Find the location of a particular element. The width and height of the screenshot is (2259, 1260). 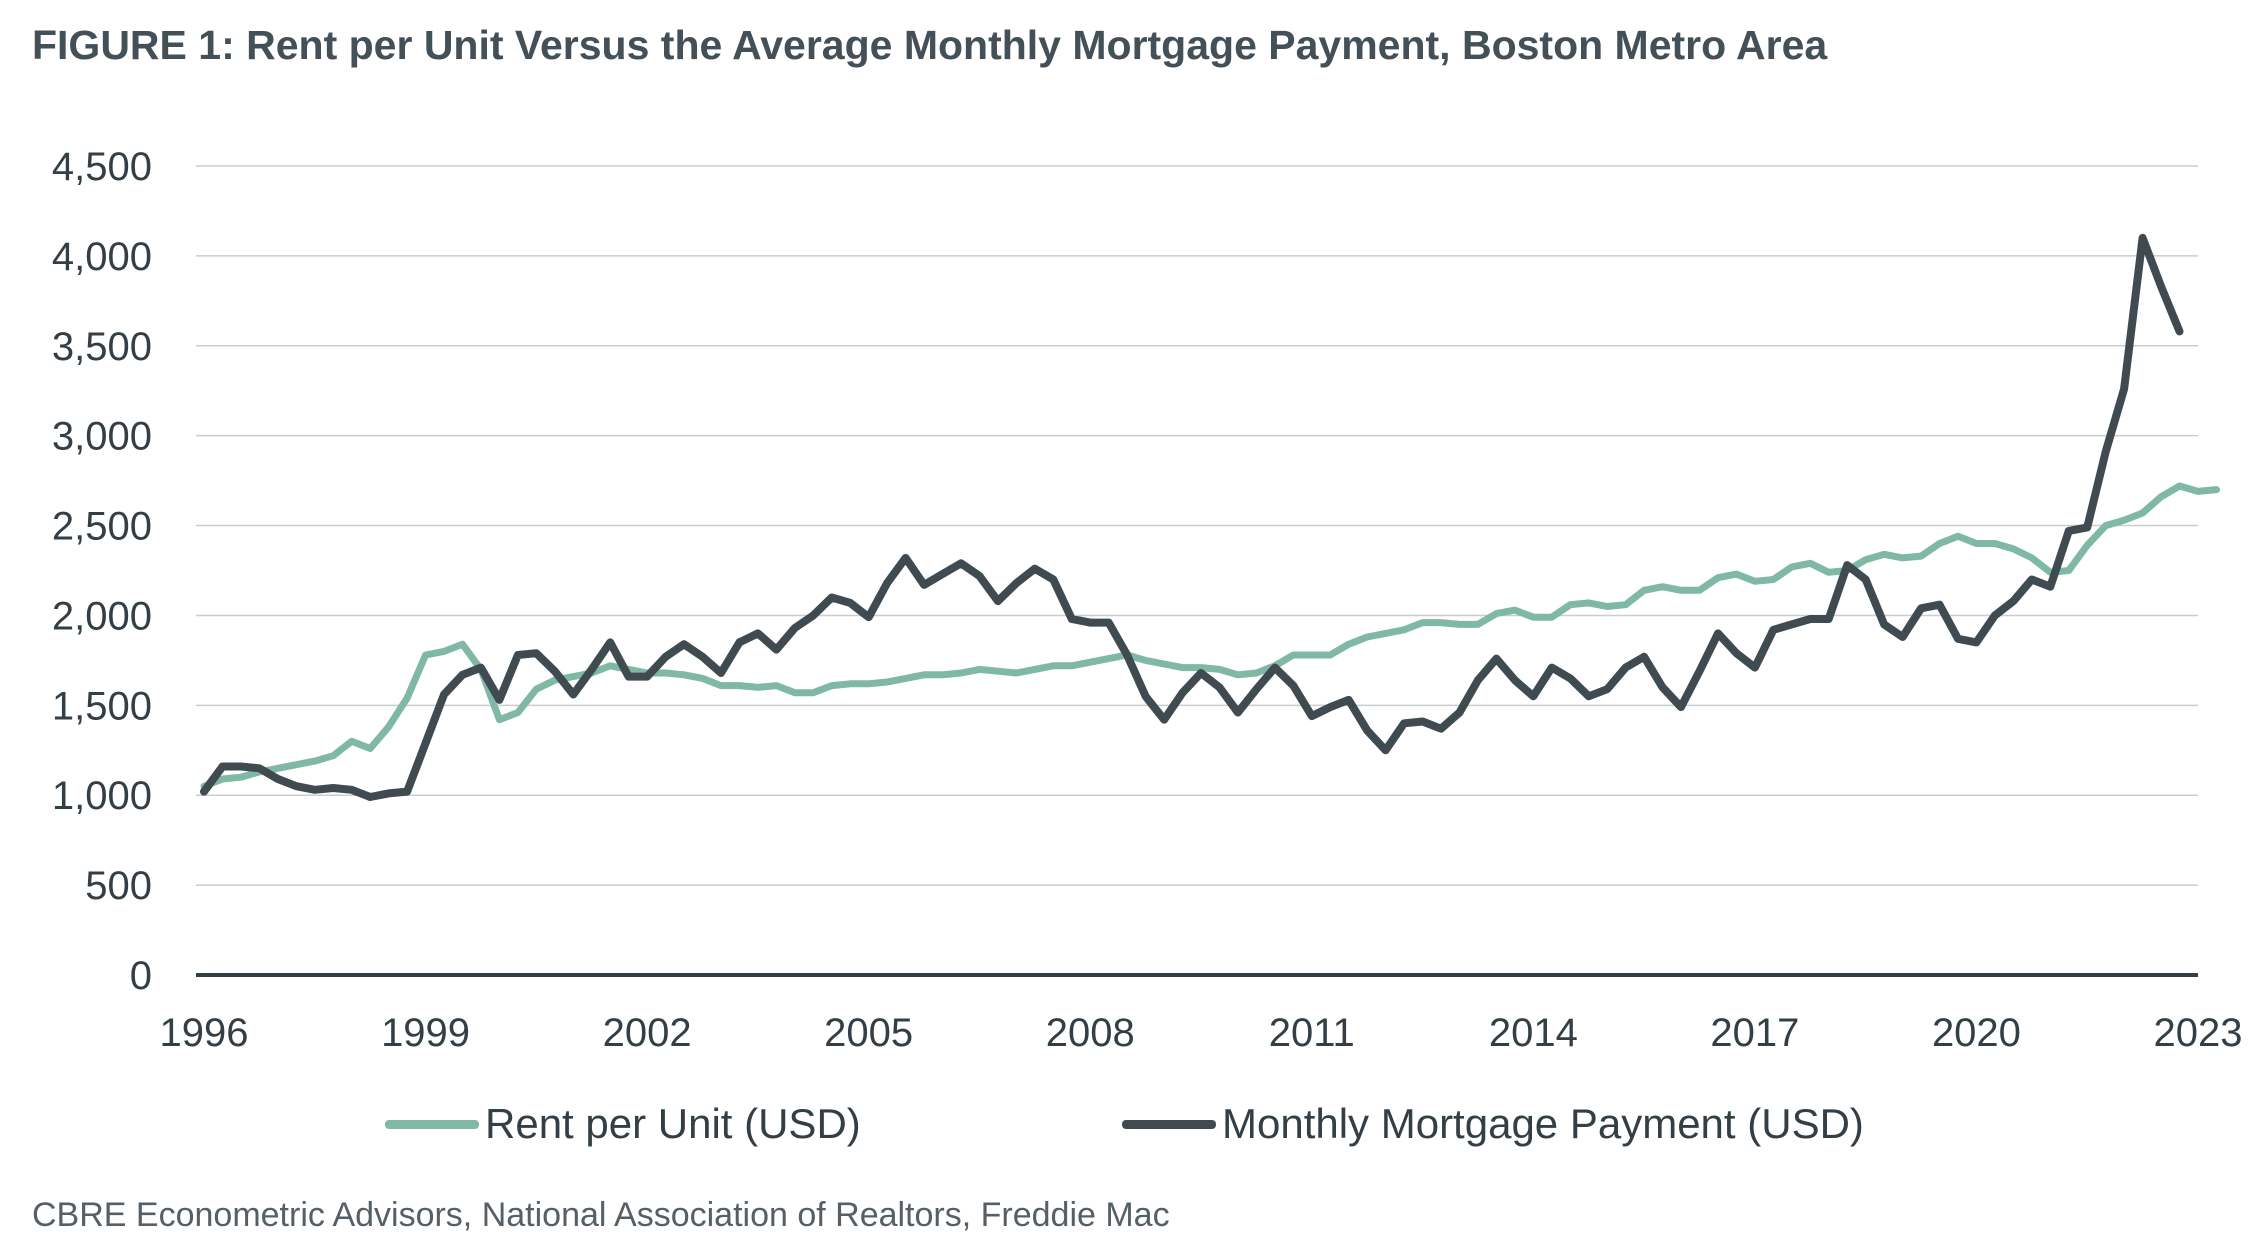

x-tick-label: 1999 is located at coordinates (425, 1033).